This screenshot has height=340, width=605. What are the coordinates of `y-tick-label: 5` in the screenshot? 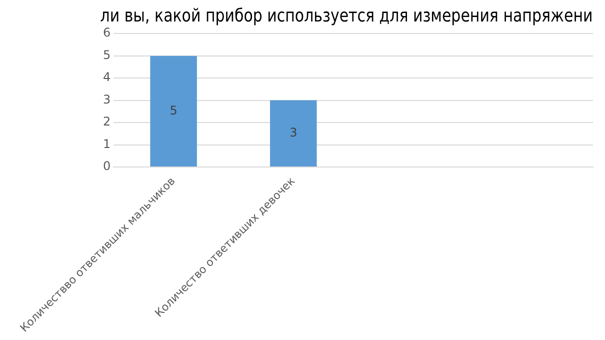 It's located at (106, 55).